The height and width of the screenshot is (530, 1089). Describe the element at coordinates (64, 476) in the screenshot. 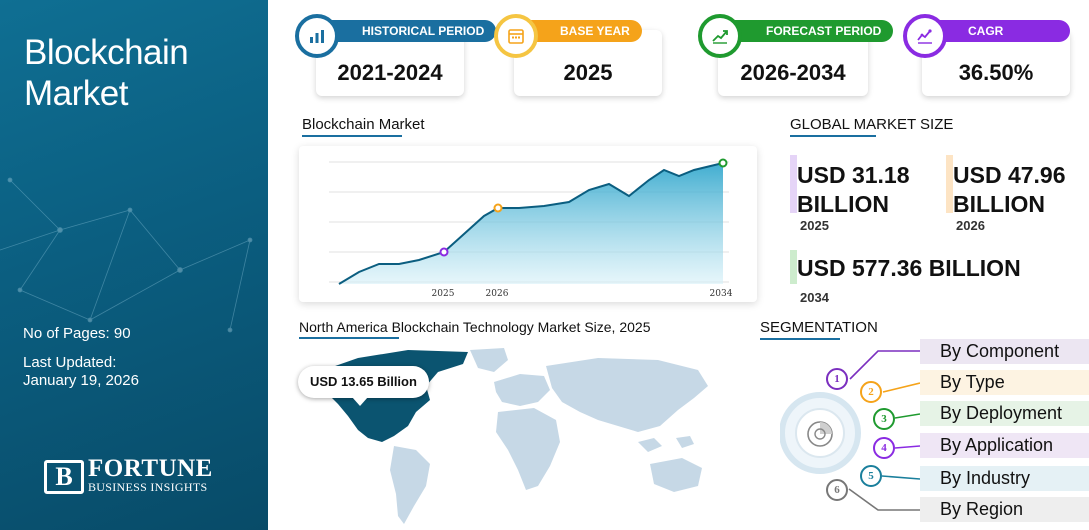

I see `logo-mark-icon: B` at that location.